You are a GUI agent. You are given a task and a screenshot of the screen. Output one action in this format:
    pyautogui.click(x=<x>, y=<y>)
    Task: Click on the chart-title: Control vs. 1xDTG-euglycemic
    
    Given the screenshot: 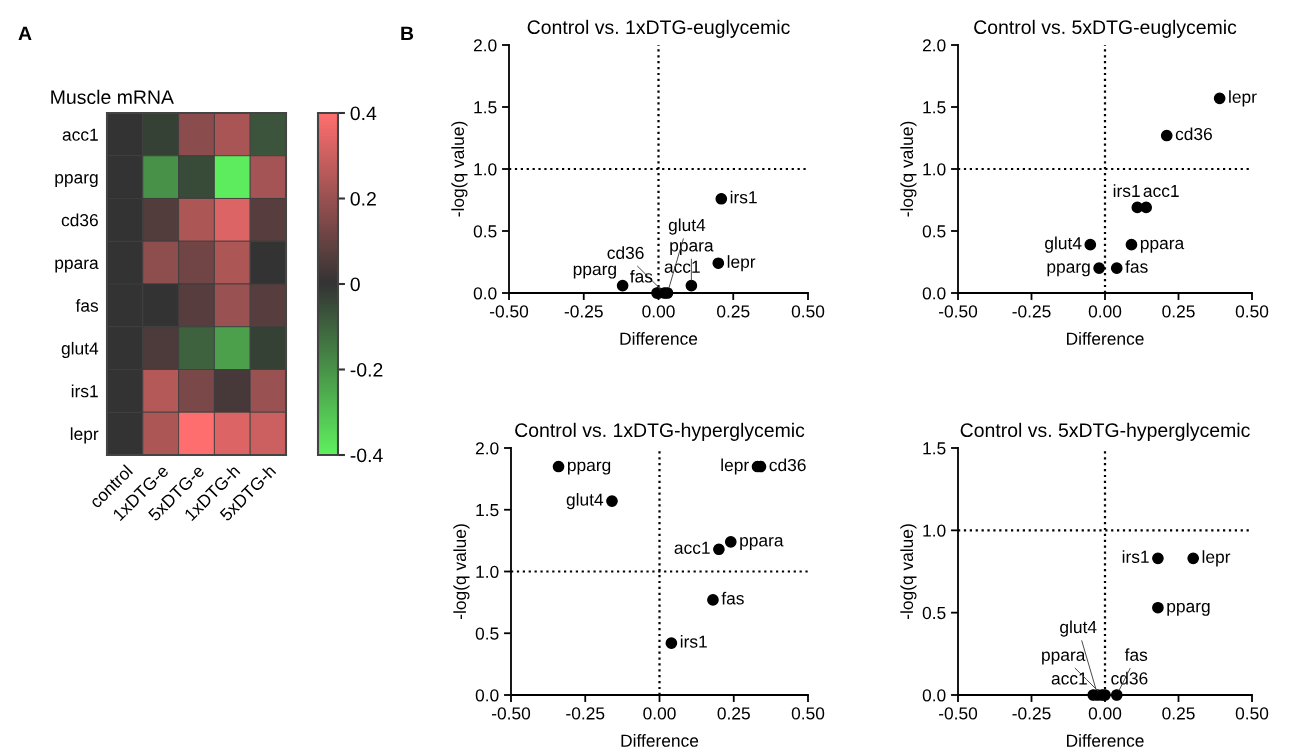 What is the action you would take?
    pyautogui.click(x=658, y=28)
    